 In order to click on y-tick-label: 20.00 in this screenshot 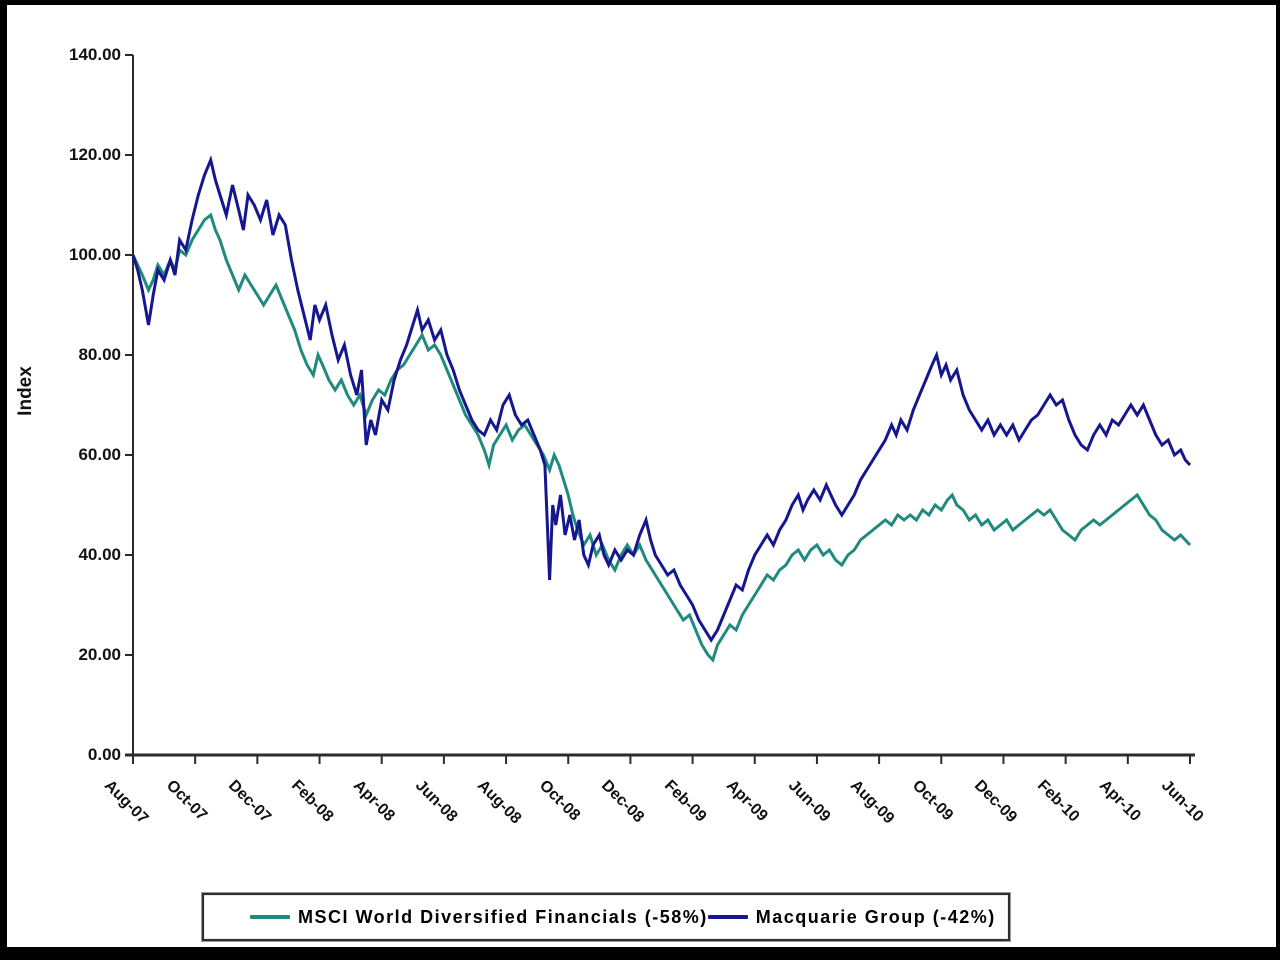, I will do `click(99, 654)`.